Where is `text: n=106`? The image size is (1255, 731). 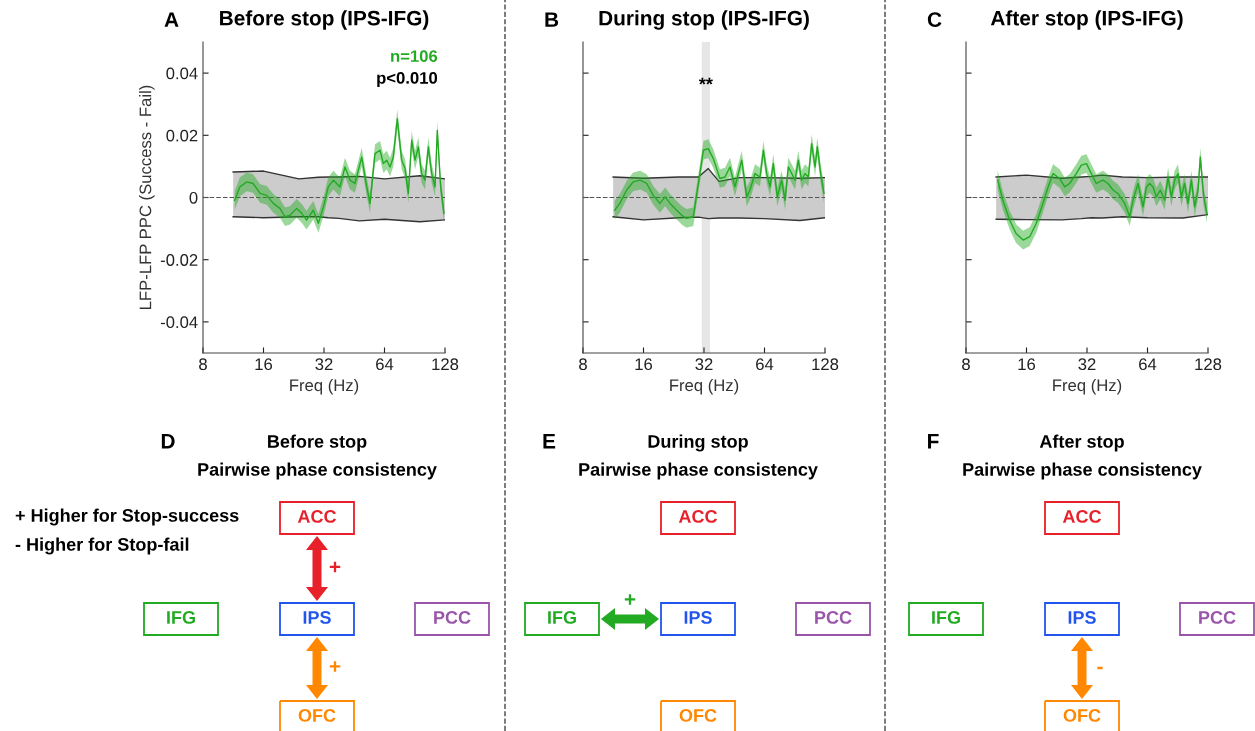 text: n=106 is located at coordinates (414, 56).